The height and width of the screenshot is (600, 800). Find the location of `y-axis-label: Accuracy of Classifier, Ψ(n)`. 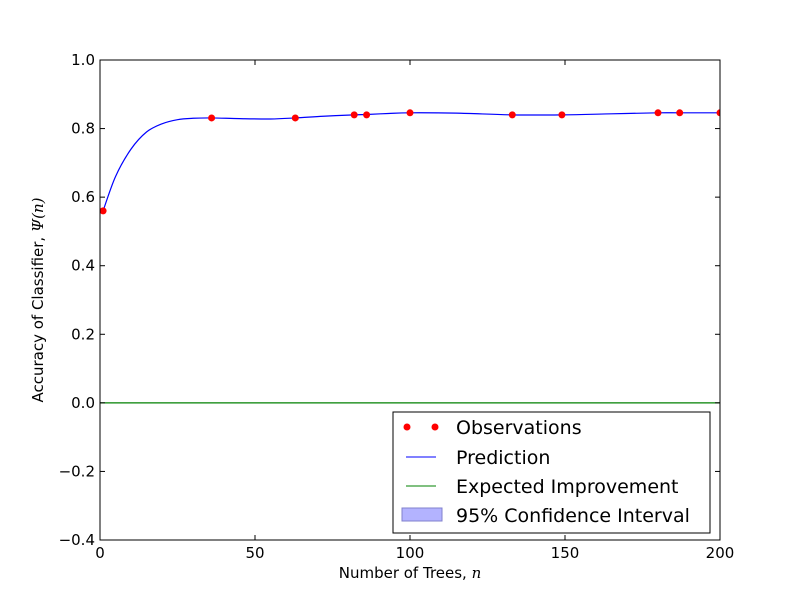

y-axis-label: Accuracy of Classifier, Ψ(n) is located at coordinates (38, 299).